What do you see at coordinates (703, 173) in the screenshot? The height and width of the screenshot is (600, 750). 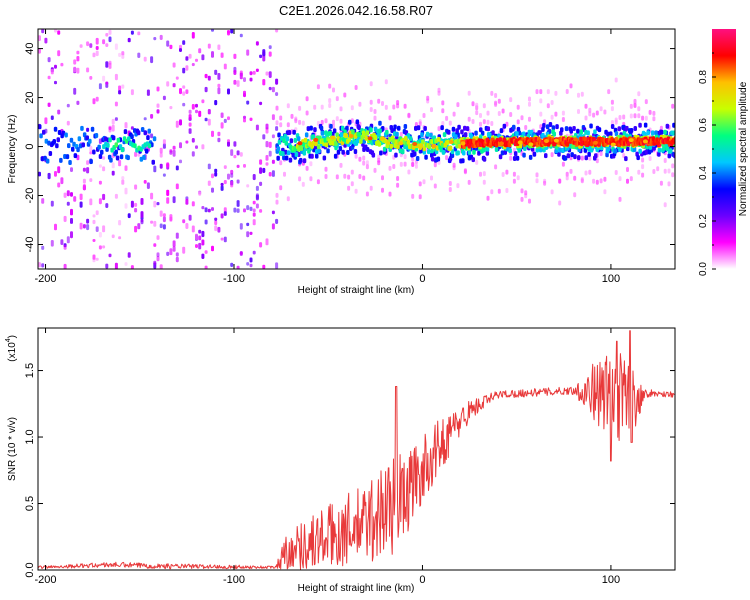 I see `colorbar-tick-label: 0.4` at bounding box center [703, 173].